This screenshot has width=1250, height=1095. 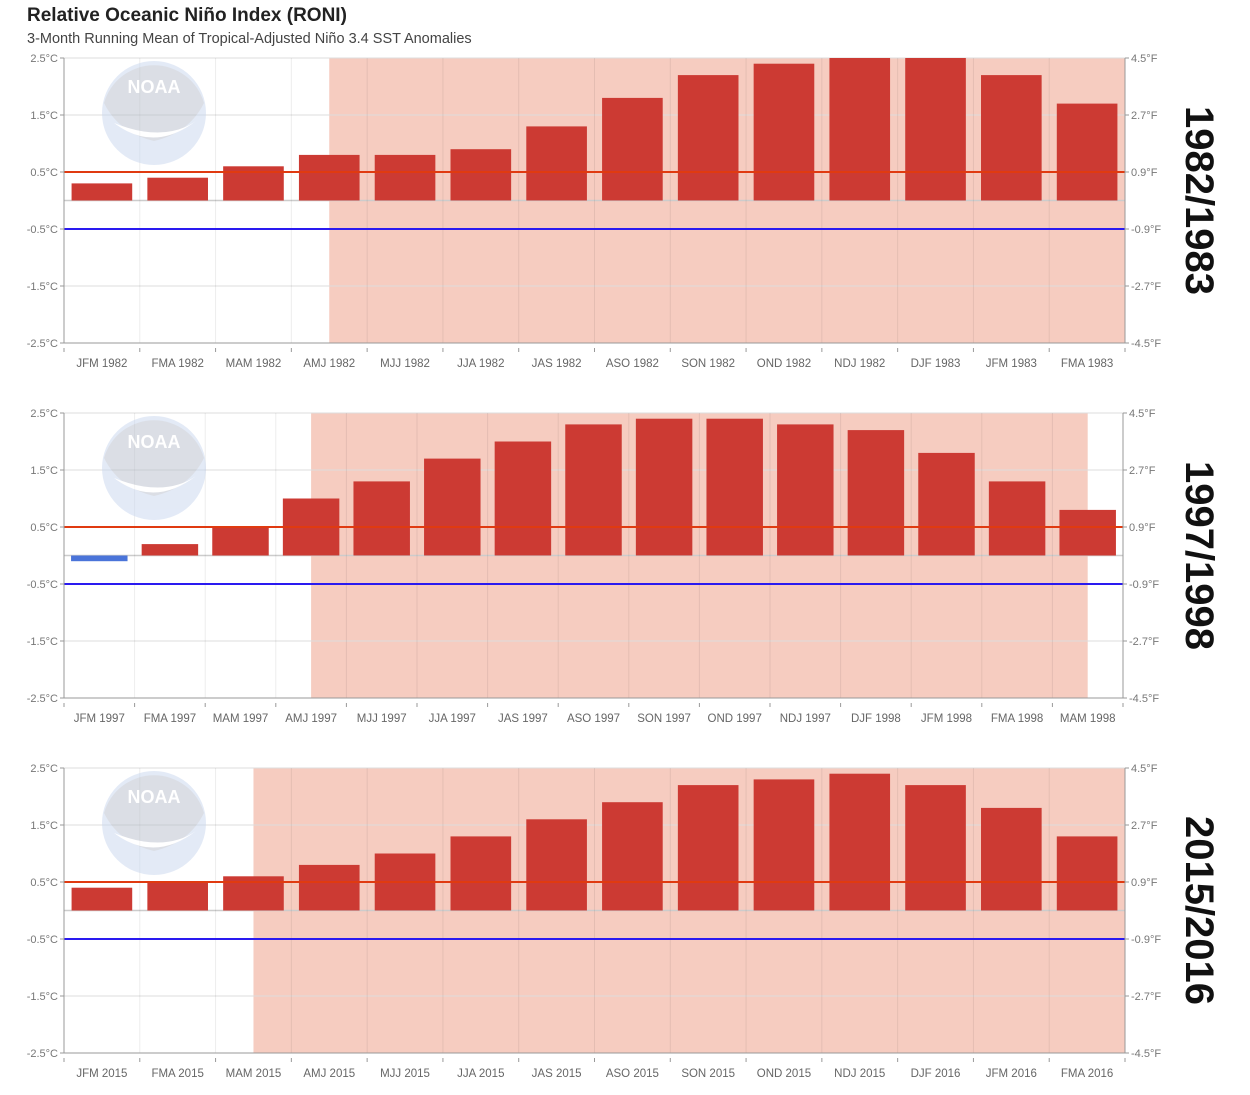 What do you see at coordinates (593, 490) in the screenshot?
I see `bar-ASO-1997` at bounding box center [593, 490].